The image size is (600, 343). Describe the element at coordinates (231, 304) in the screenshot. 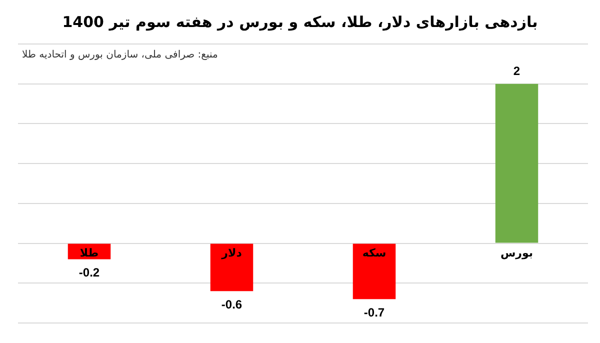

I see `data-label: -0.6` at that location.